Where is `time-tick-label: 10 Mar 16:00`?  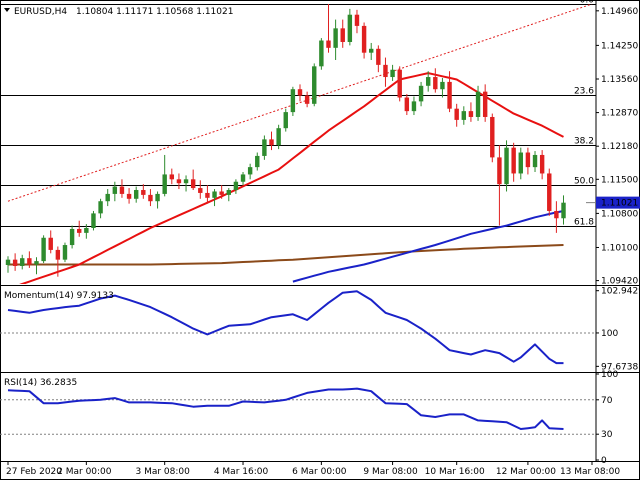 time-tick-label: 10 Mar 16:00 is located at coordinates (455, 472).